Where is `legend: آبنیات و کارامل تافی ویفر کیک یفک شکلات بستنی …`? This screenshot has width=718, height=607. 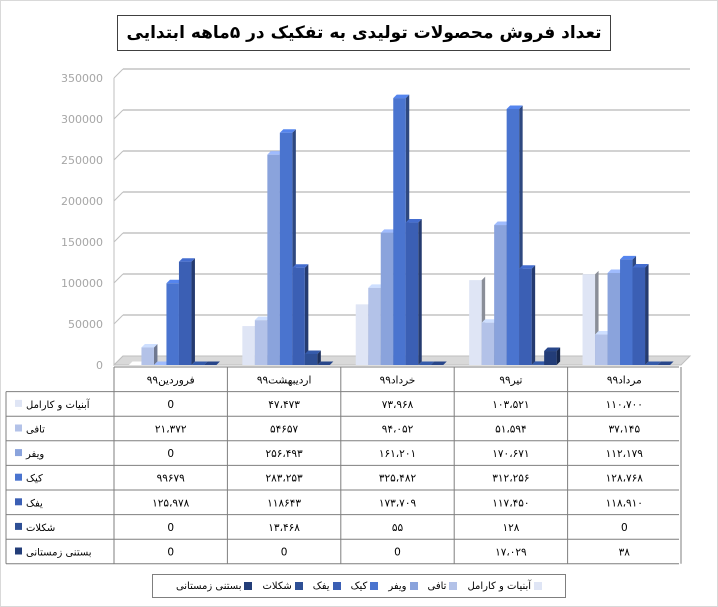 legend: آبنیات و کارامل تافی ویفر کیک یفک شکلات بستنی … is located at coordinates (359, 586).